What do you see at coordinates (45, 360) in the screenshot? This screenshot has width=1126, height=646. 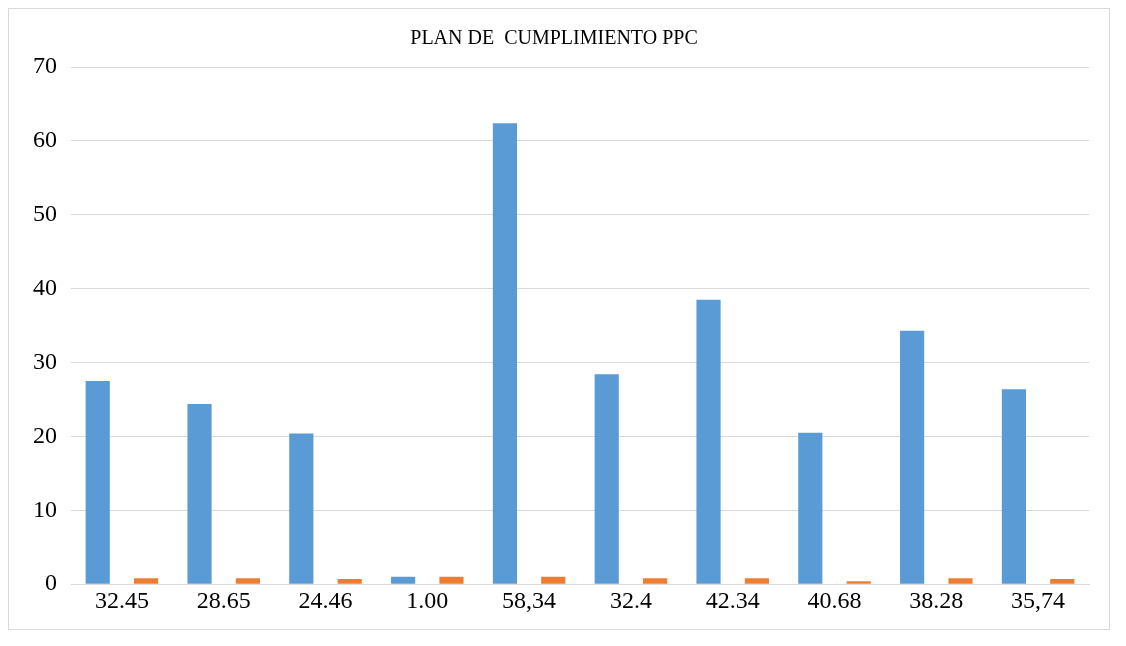 I see `y-tick-label: 30` at bounding box center [45, 360].